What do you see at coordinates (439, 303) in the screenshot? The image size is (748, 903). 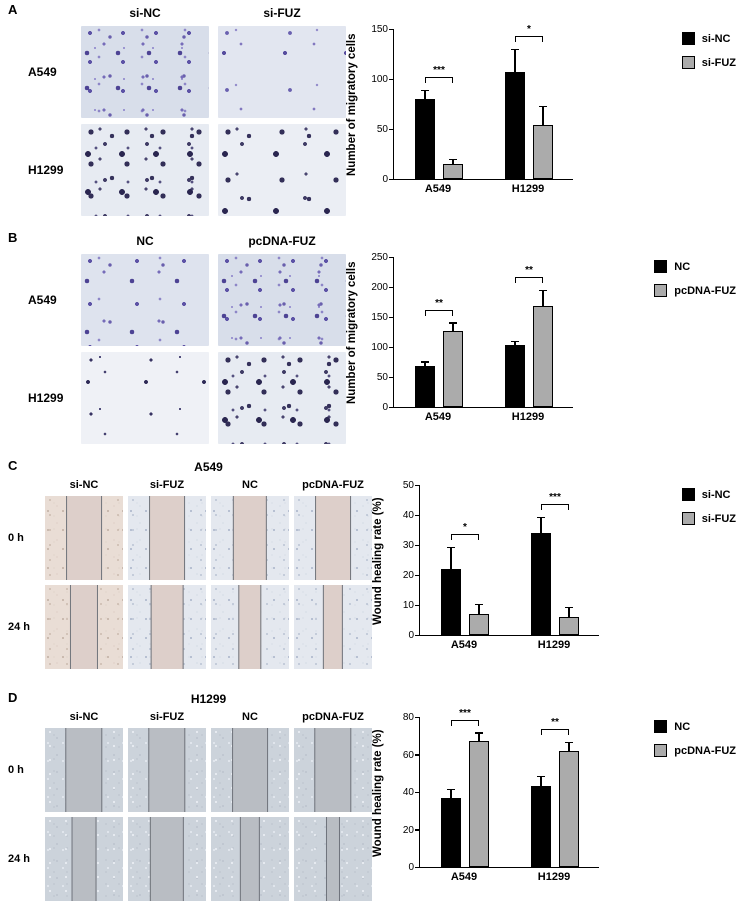 I see `significance-label: **` at bounding box center [439, 303].